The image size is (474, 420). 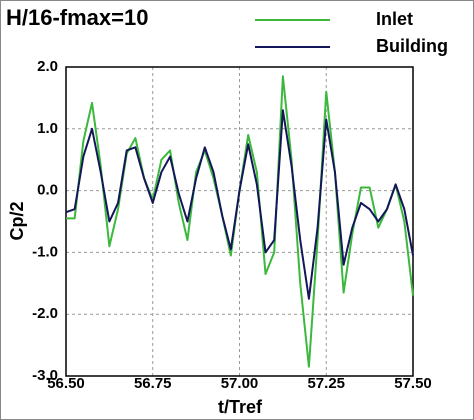 What do you see at coordinates (240, 383) in the screenshot?
I see `x-tick-label: 57.00` at bounding box center [240, 383].